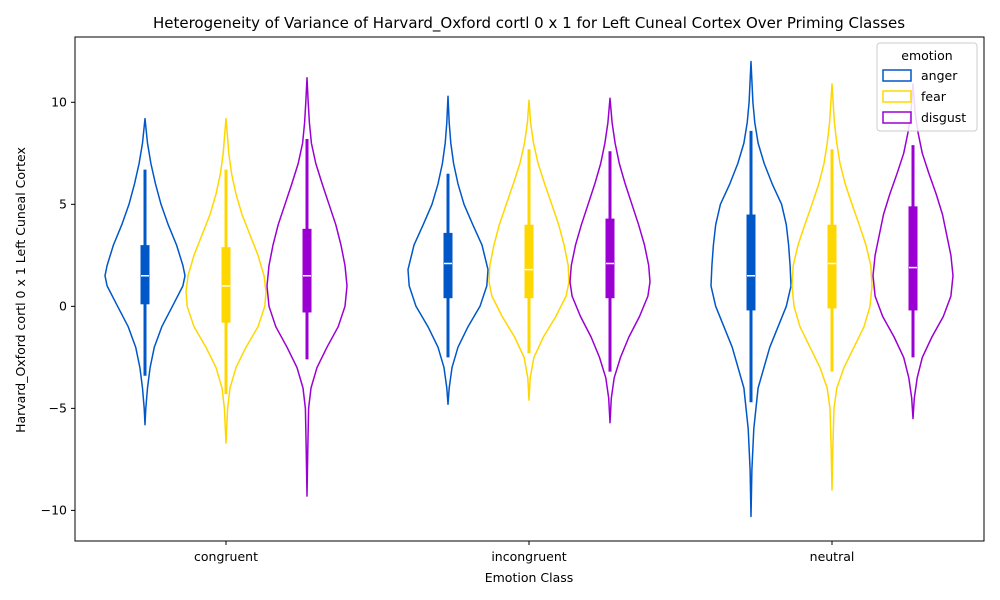 The width and height of the screenshot is (1000, 600). Describe the element at coordinates (926, 55) in the screenshot. I see `legend-title: emotion` at that location.